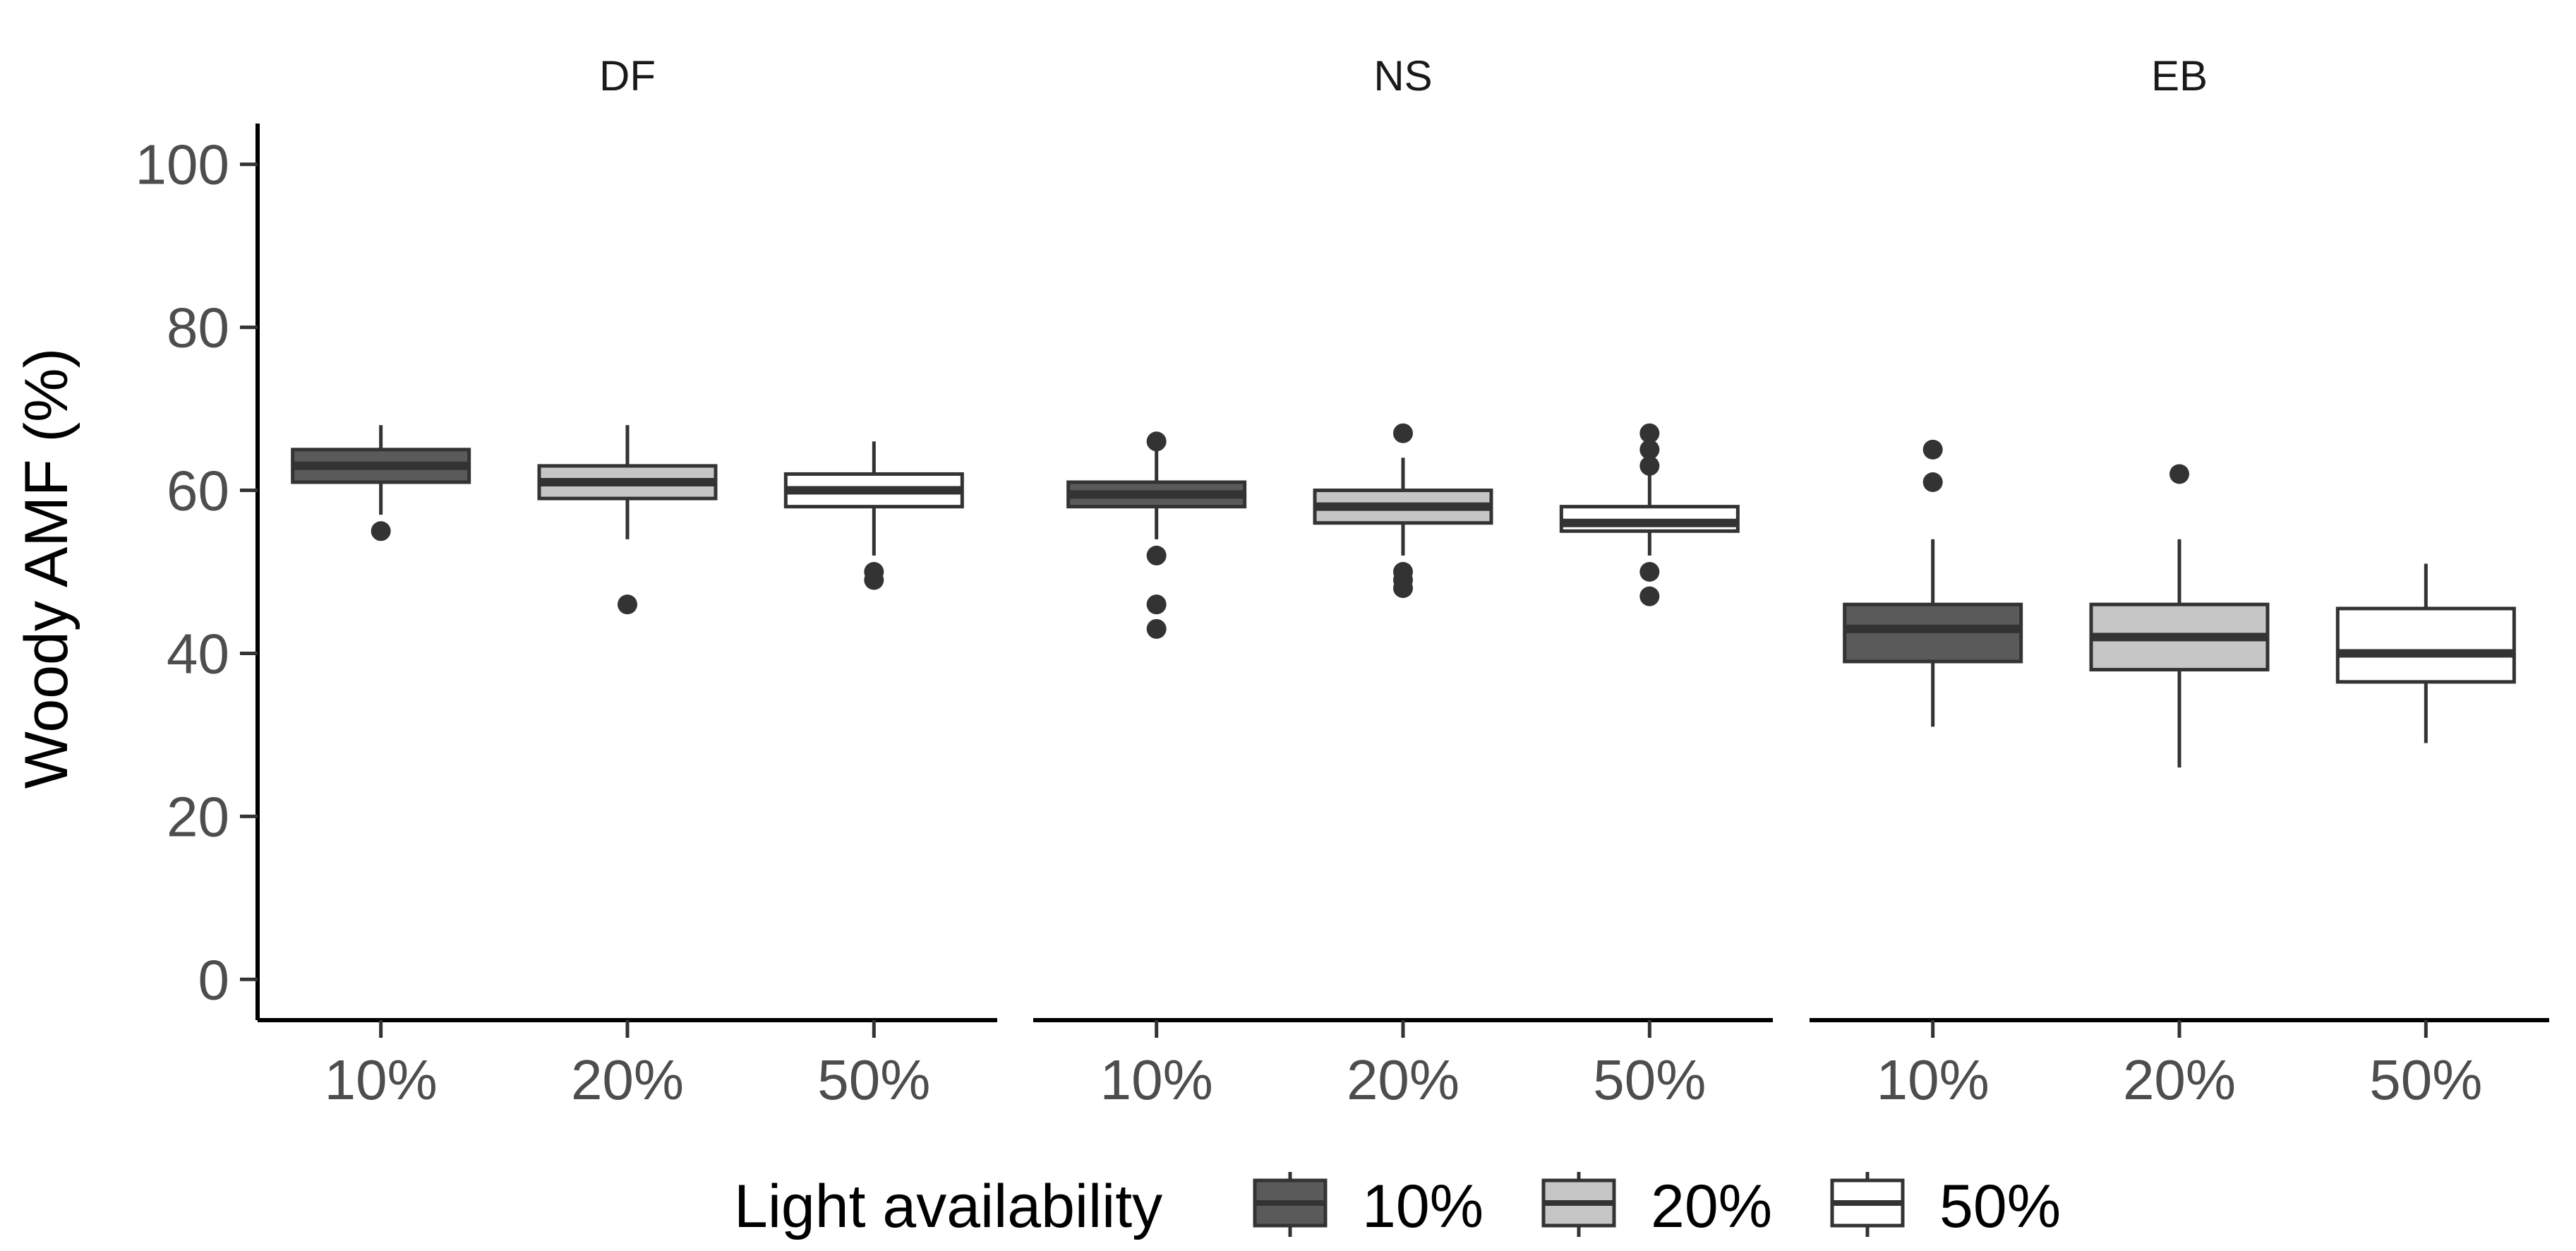  Describe the element at coordinates (198, 572) in the screenshot. I see `y-axis: 0 20 40 60 80 100` at that location.